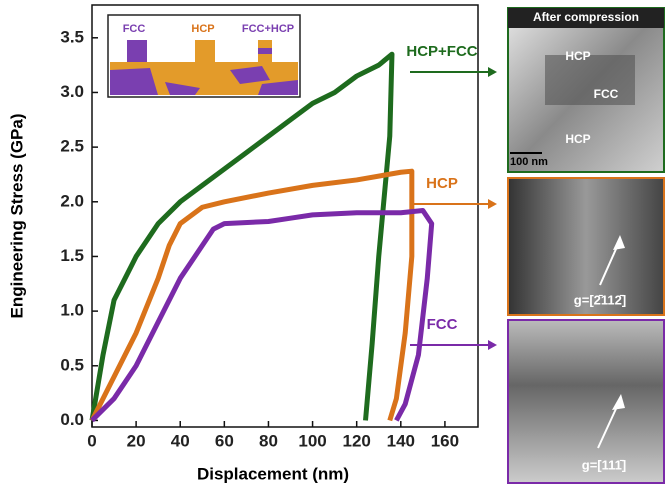 This screenshot has height=487, width=665. Describe the element at coordinates (586, 17) in the screenshot. I see `panel-title: After compression` at that location.